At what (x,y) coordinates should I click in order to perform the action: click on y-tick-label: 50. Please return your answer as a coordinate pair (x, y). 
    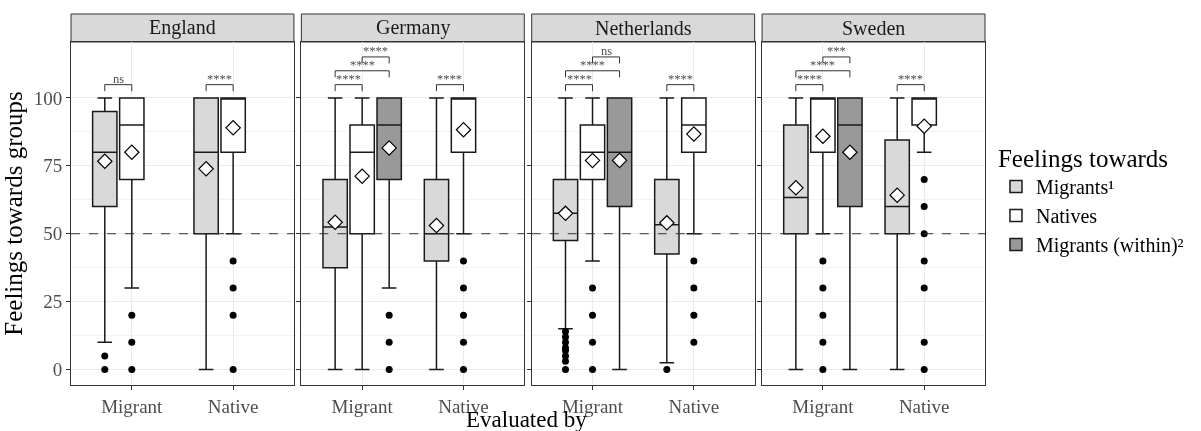
    Looking at the image, I should click on (53, 234).